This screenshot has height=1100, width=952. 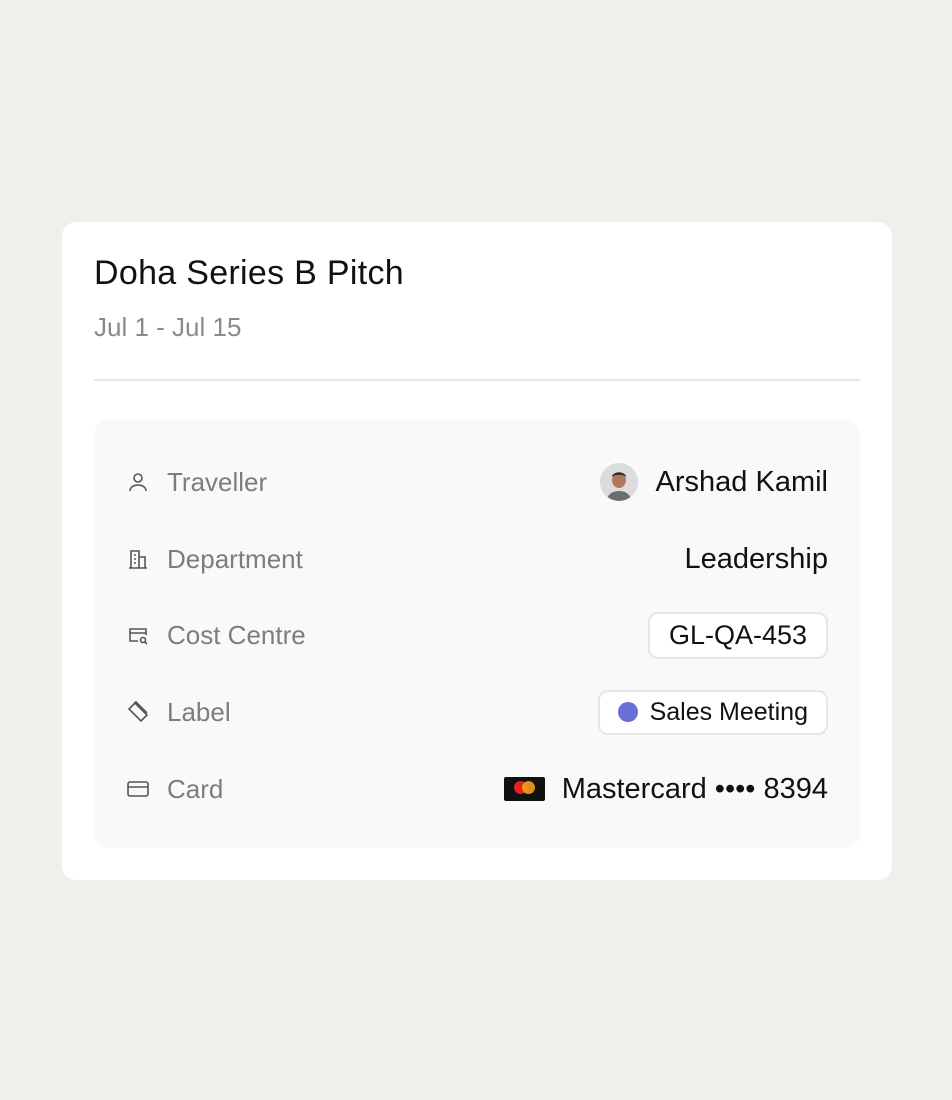 What do you see at coordinates (618, 482) in the screenshot?
I see `avatar` at bounding box center [618, 482].